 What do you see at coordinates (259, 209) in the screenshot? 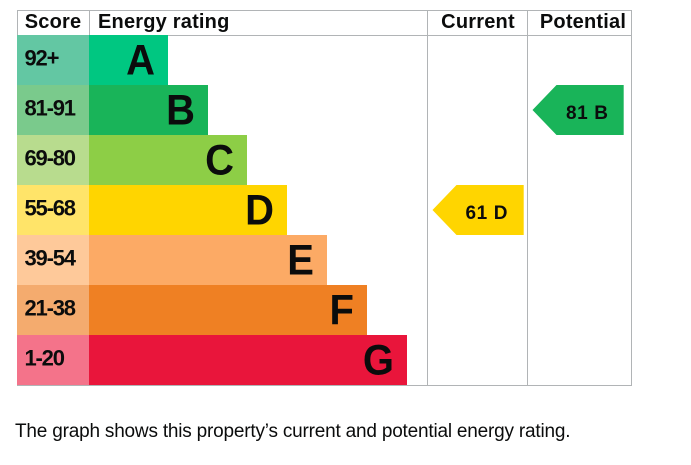
I see `svg-text: D` at bounding box center [259, 209].